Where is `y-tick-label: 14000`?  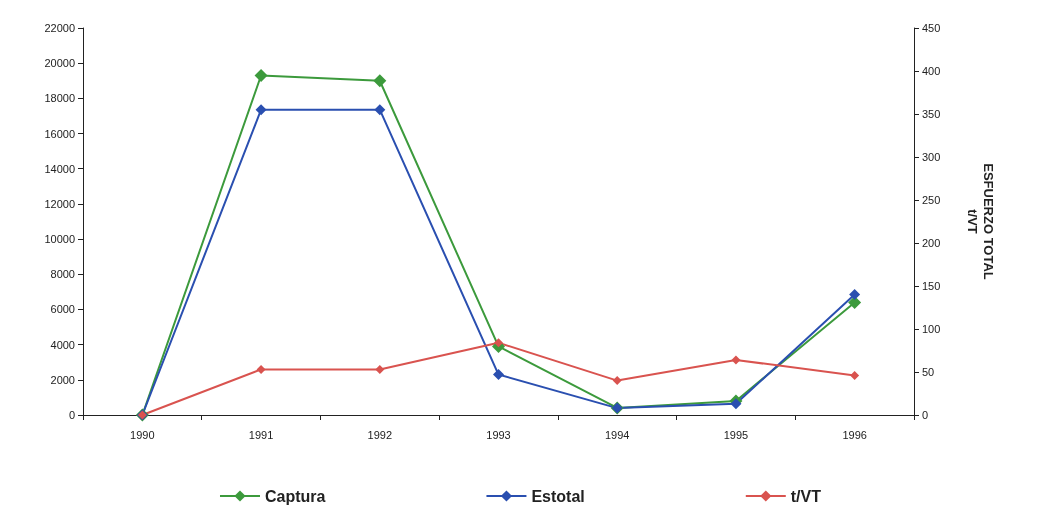
y-tick-label: 14000 is located at coordinates (59, 168).